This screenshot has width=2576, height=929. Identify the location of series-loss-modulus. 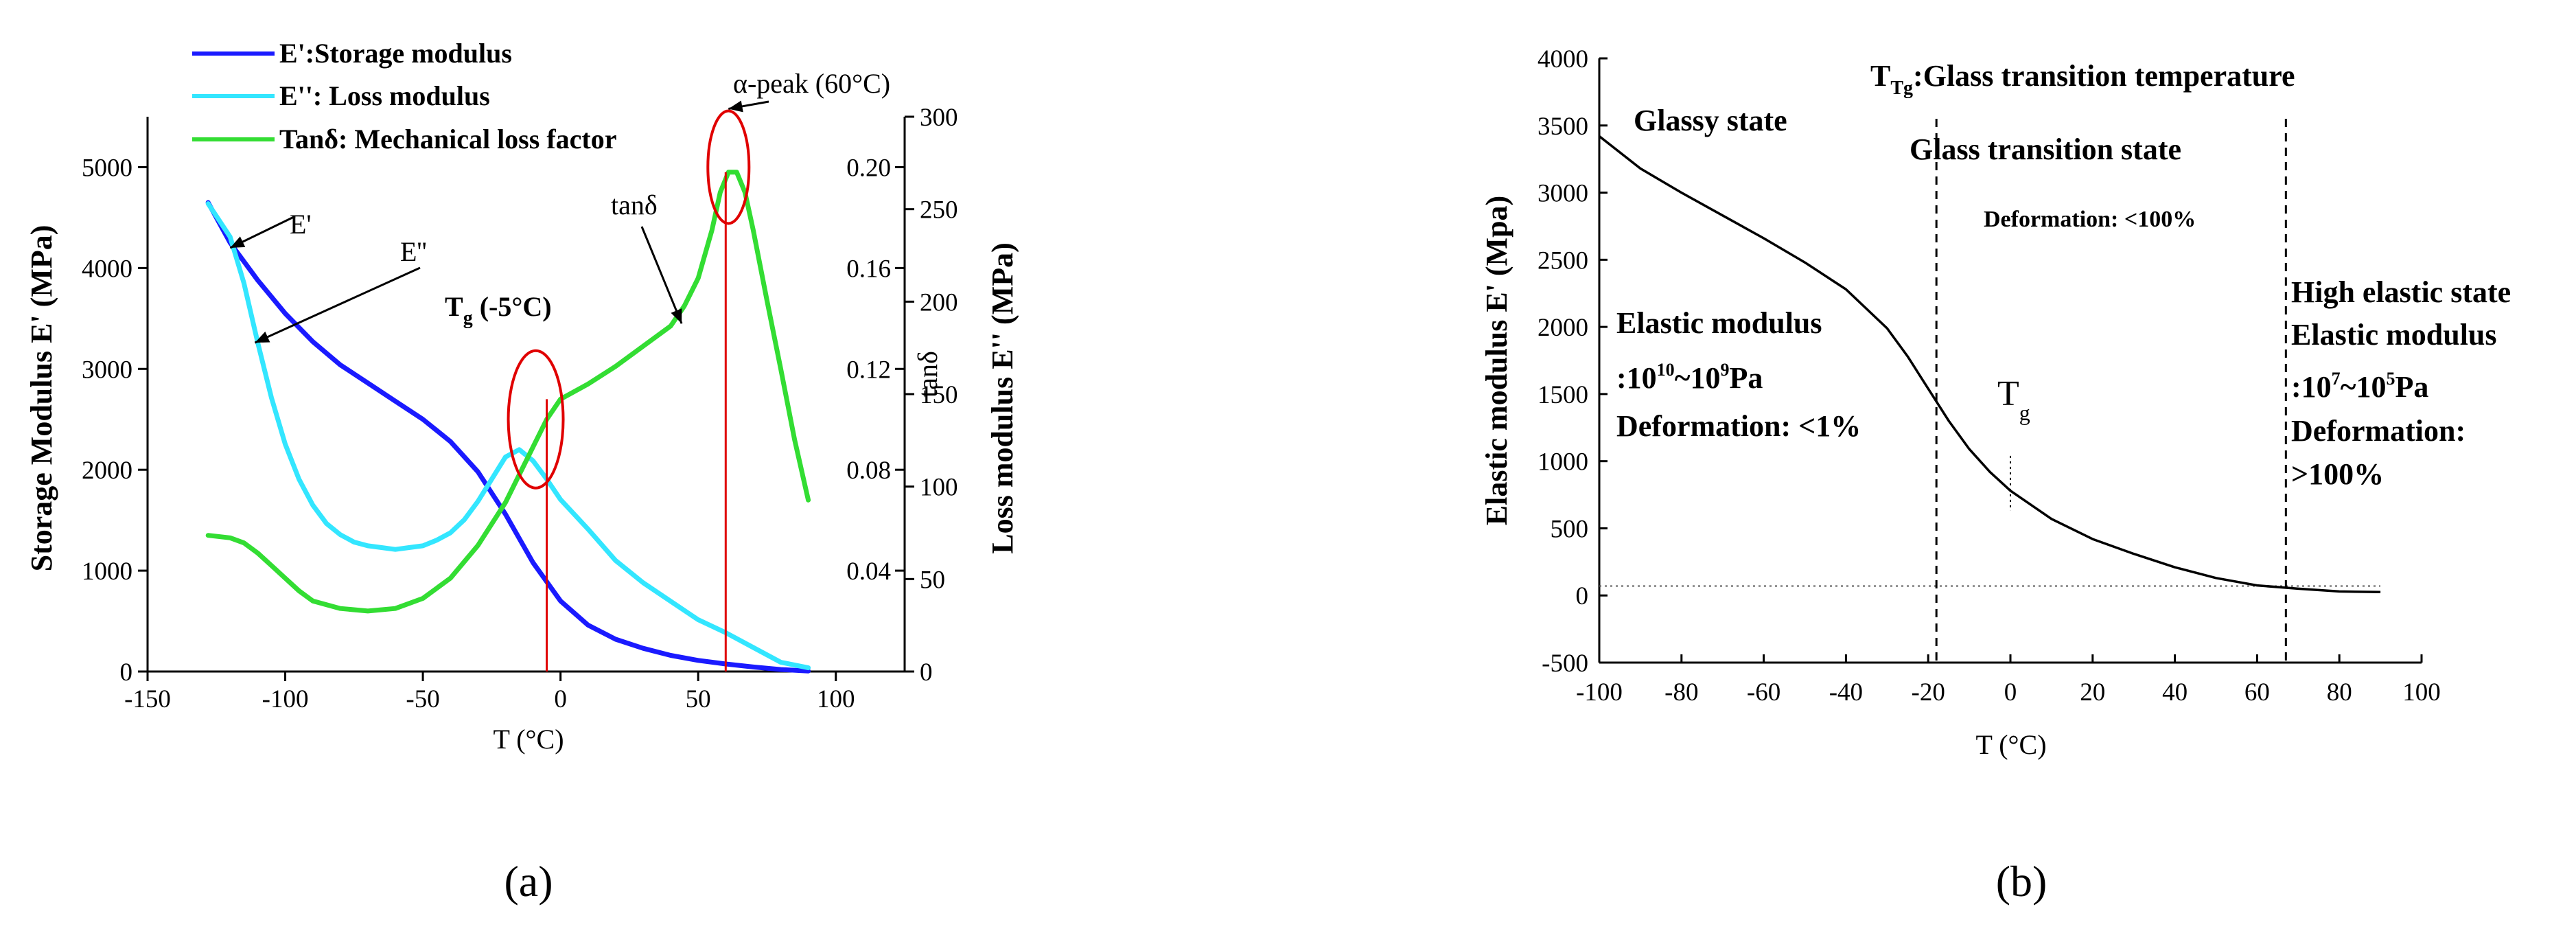
(508, 436).